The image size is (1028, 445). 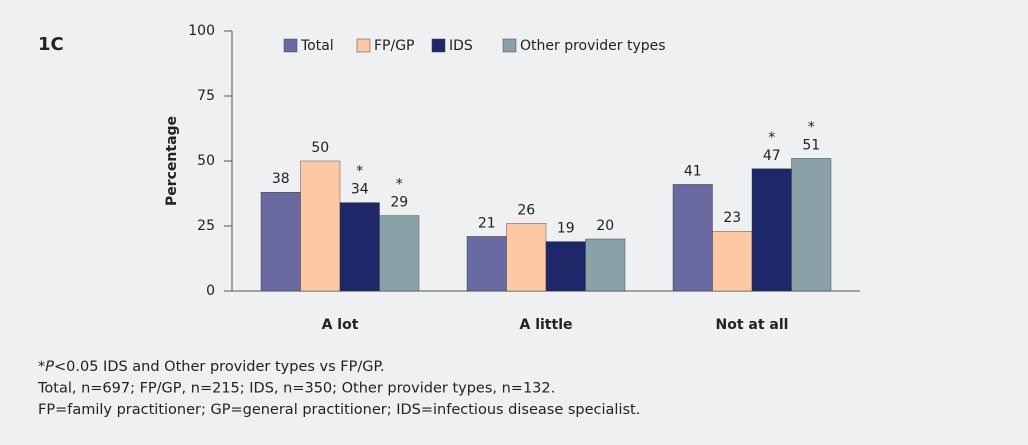 I want to click on y-tick-label: 50, so click(x=206, y=161).